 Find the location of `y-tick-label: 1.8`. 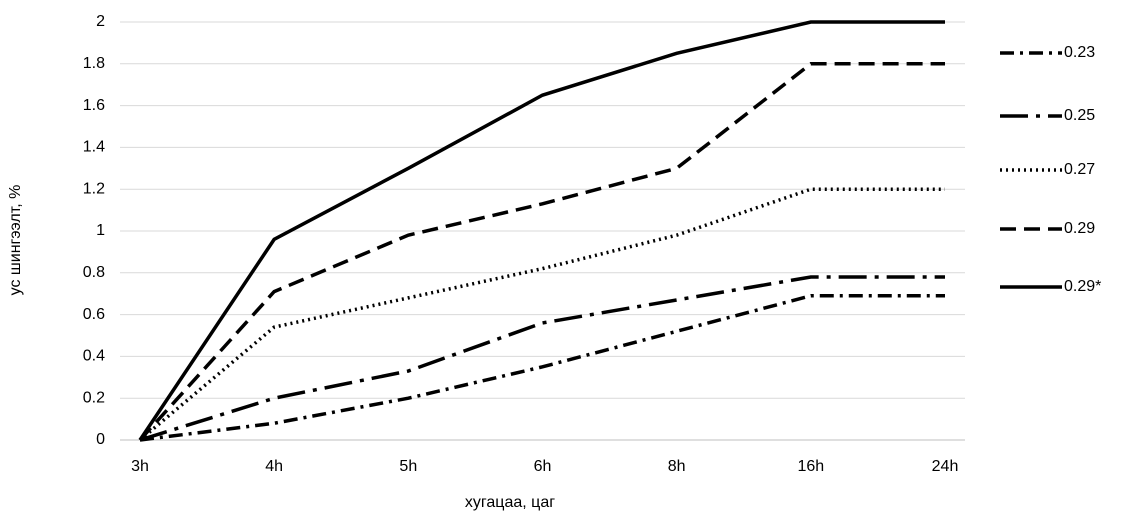

y-tick-label: 1.8 is located at coordinates (94, 63).